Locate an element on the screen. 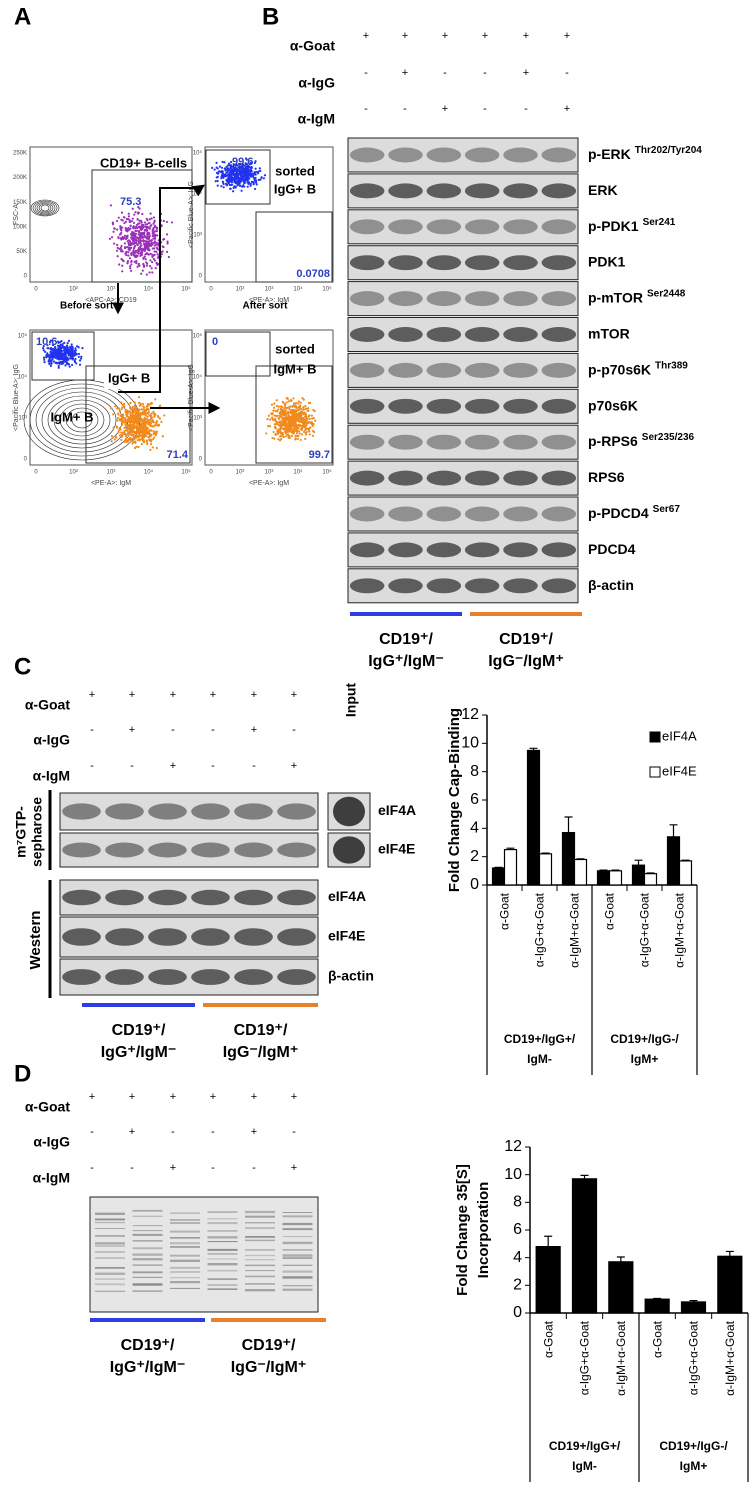 The image size is (753, 1505). bar is located at coordinates (621, 1287).